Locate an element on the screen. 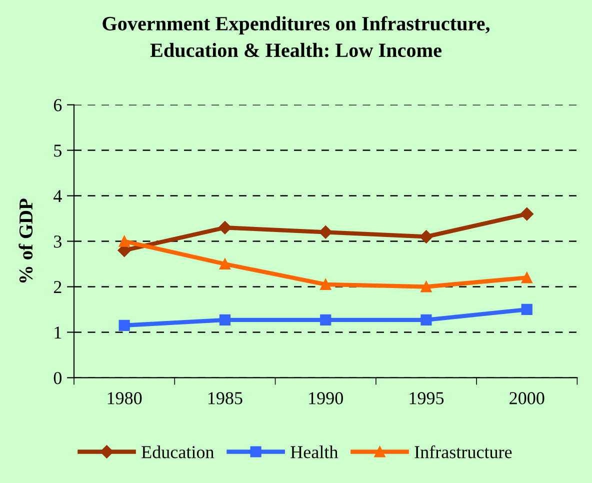 This screenshot has height=483, width=592. y-tick-label: 6 is located at coordinates (58, 105).